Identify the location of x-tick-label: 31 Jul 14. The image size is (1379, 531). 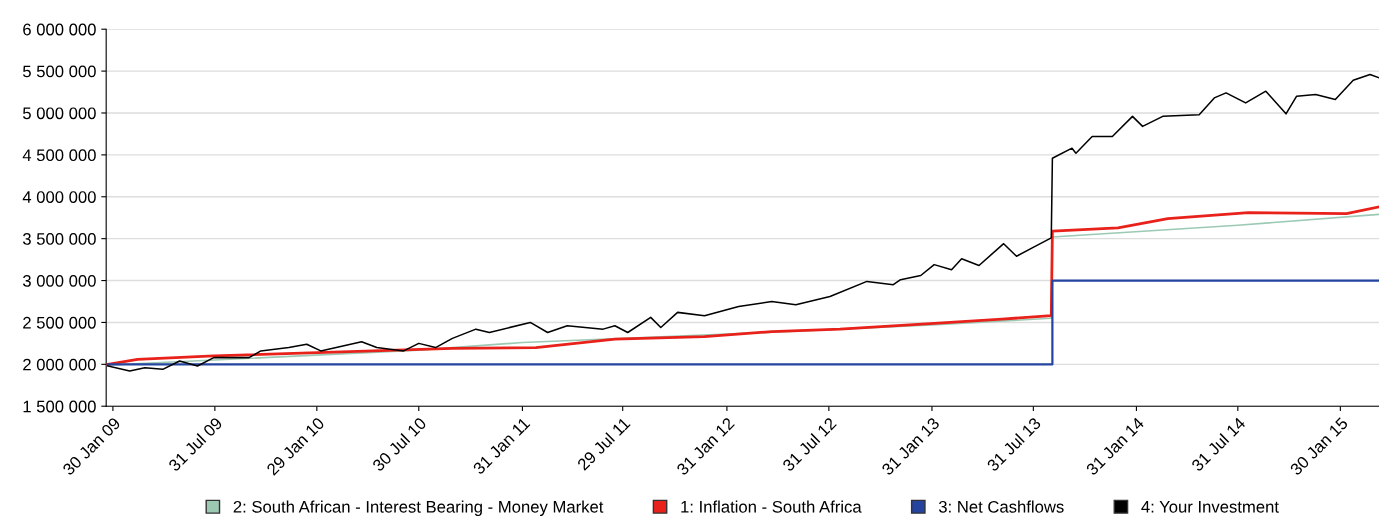
(1218, 444).